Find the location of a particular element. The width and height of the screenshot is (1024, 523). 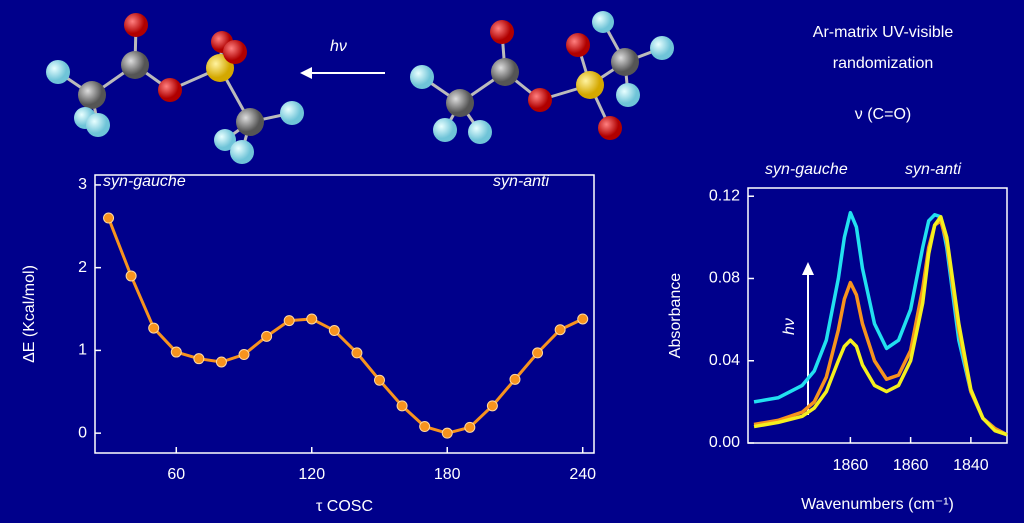

x-axis-title: Wavenumbers (cm⁻¹) is located at coordinates (877, 504).